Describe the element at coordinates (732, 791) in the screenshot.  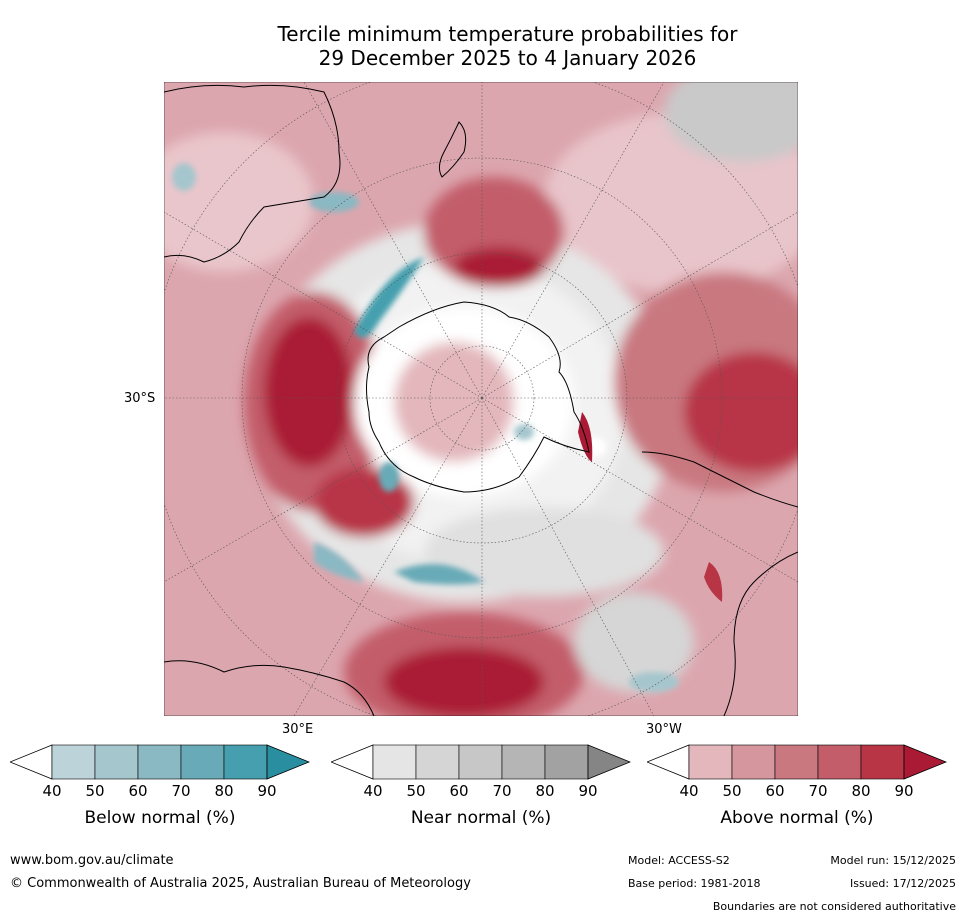
I see `colorbar-above-tick: 50` at that location.